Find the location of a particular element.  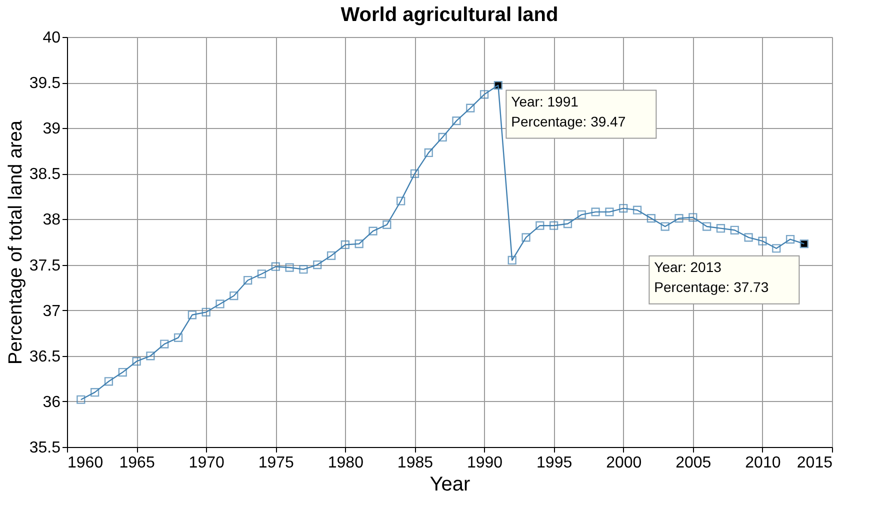

annotation: Year: 1991 Percentage: 39.47 is located at coordinates (568, 111).